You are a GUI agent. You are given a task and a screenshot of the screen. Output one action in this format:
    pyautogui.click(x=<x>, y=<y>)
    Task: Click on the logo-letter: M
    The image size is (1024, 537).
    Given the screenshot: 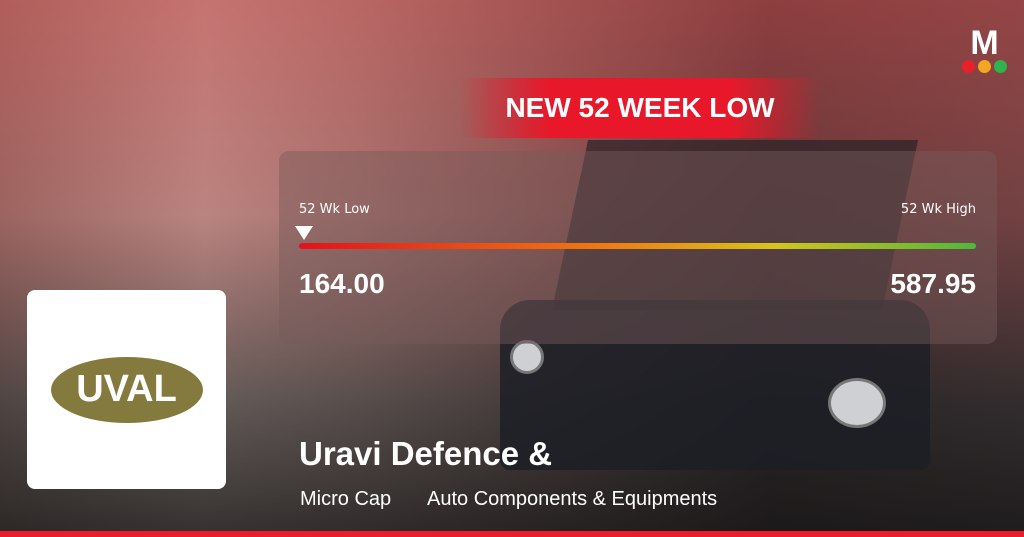 What is the action you would take?
    pyautogui.click(x=984, y=43)
    